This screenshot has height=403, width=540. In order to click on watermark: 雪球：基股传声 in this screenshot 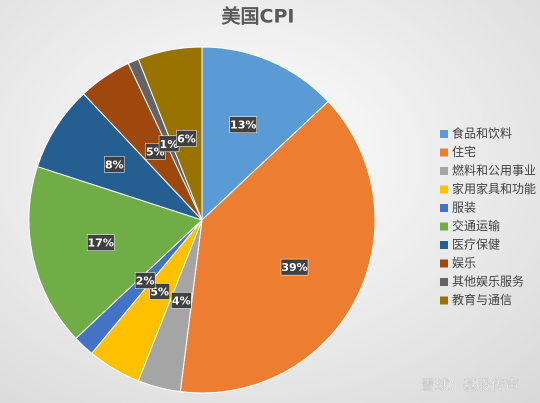, I will do `click(470, 385)`.